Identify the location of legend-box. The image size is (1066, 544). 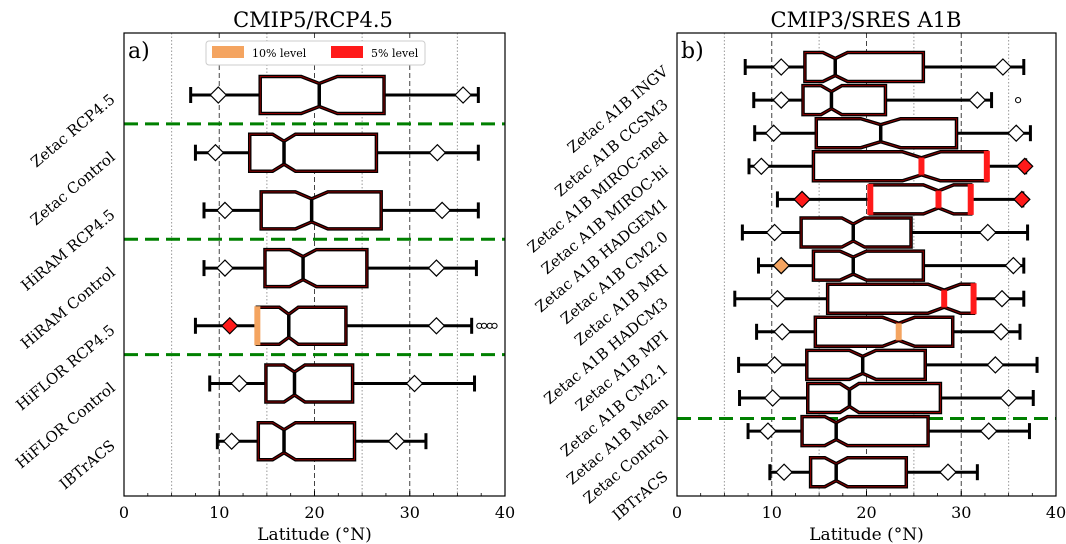
(315, 53).